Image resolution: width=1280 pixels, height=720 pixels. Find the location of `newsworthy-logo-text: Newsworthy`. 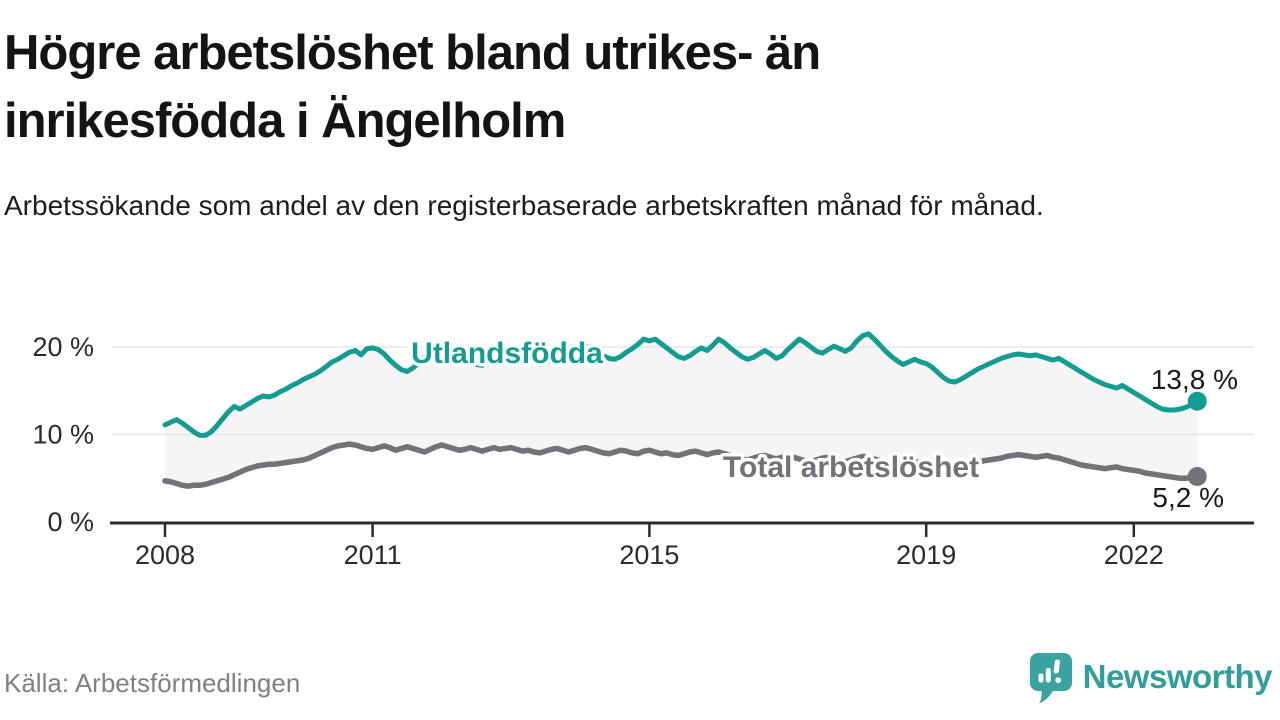

newsworthy-logo-text: Newsworthy is located at coordinates (1177, 676).